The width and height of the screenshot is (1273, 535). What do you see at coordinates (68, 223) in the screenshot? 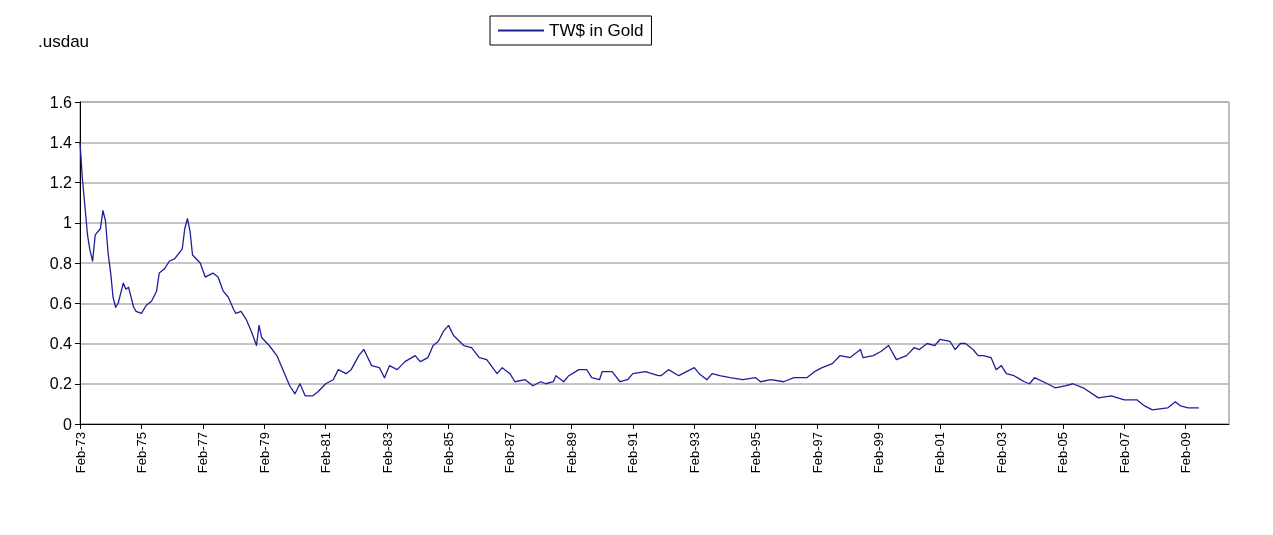
I see `y-tick-label: 1` at bounding box center [68, 223].